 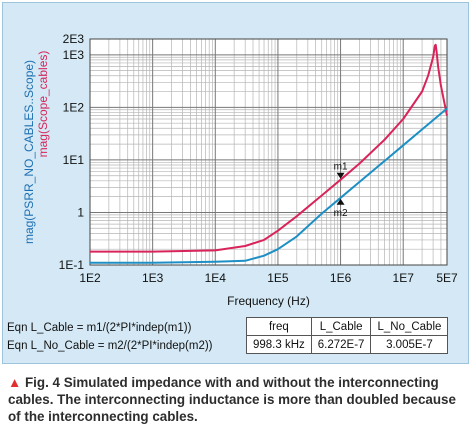 I want to click on caption-triangle-icon: ▲, so click(x=15, y=382).